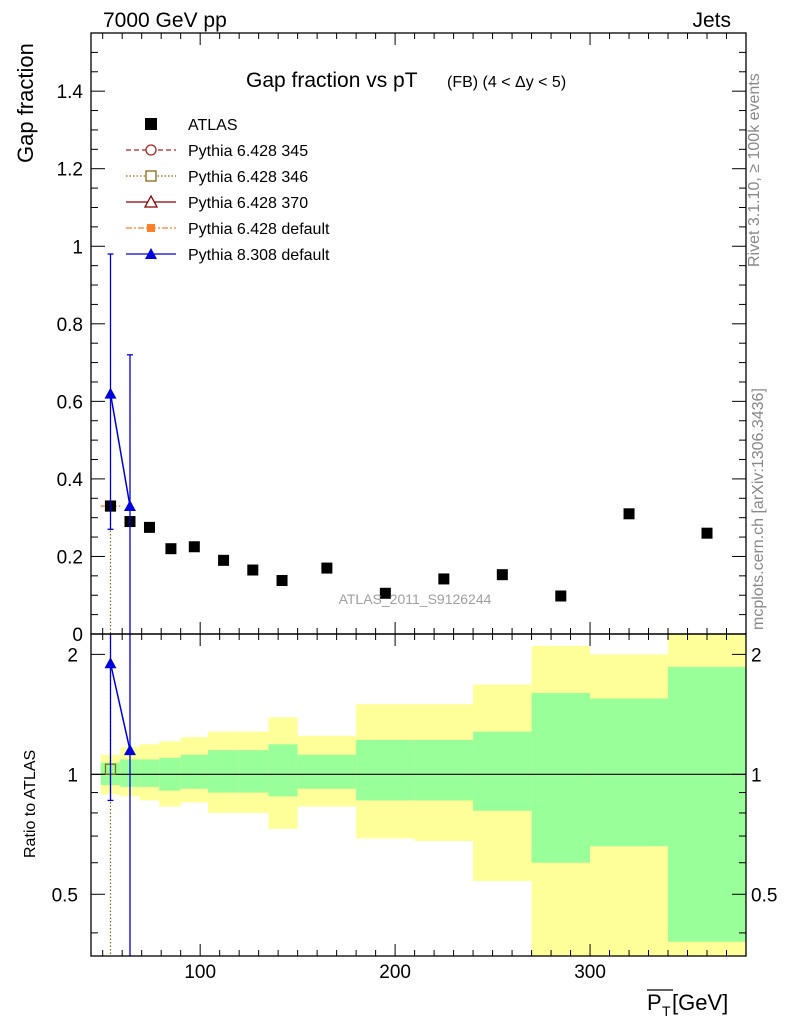  Describe the element at coordinates (756, 655) in the screenshot. I see `bottom-y-tick-label-right: 2` at that location.